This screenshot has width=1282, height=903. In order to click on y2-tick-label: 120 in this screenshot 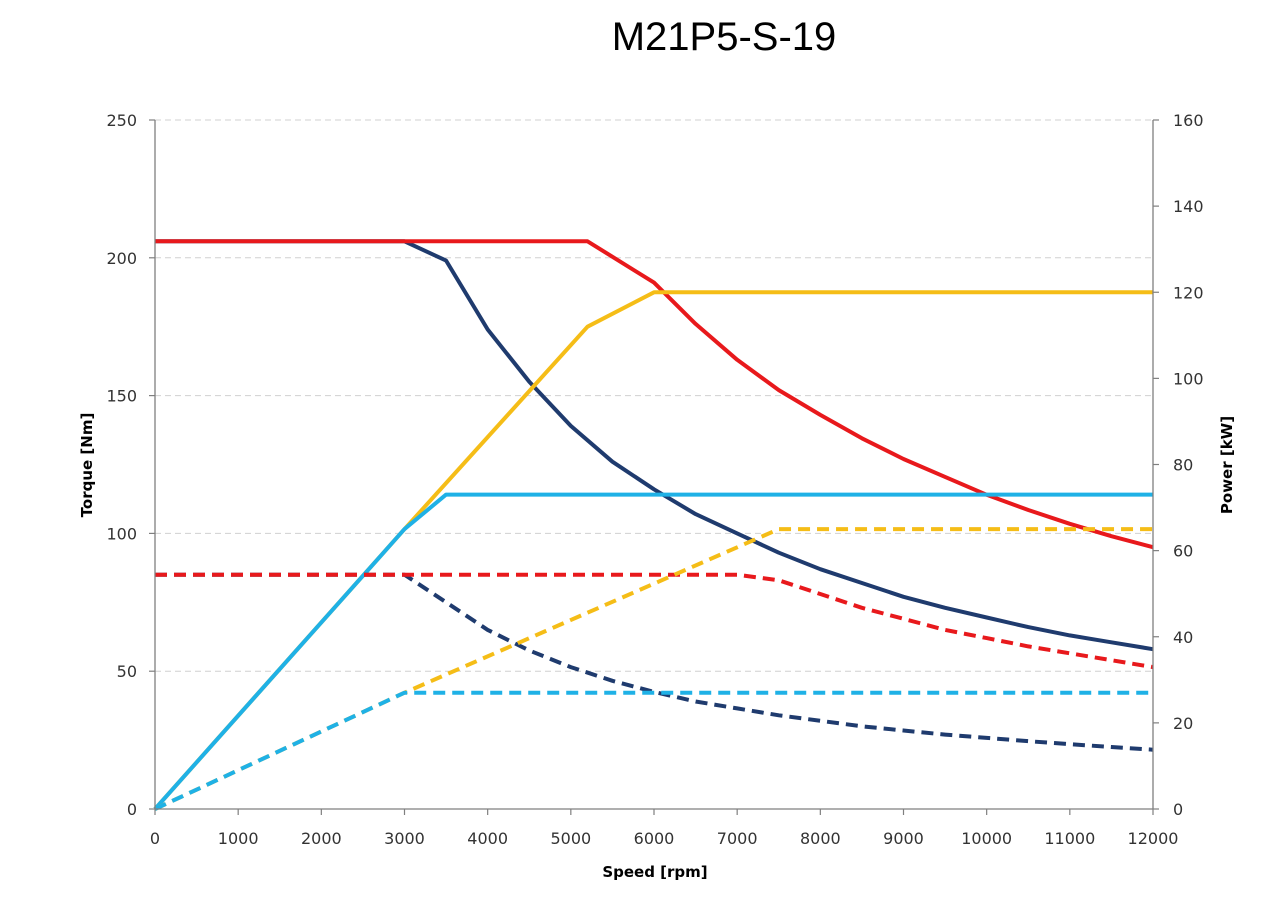, I will do `click(1188, 292)`.